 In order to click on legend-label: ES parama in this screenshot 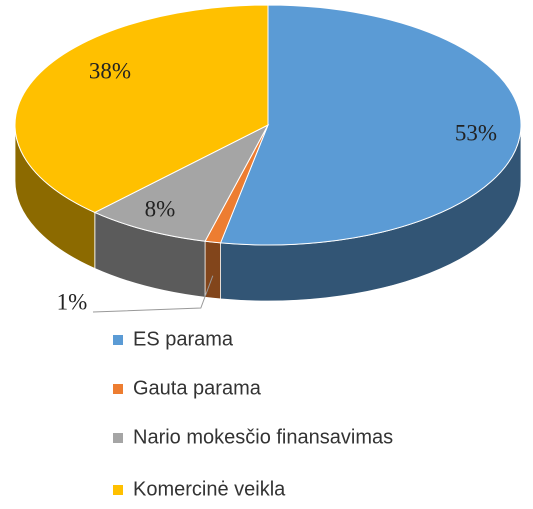, I will do `click(183, 339)`.